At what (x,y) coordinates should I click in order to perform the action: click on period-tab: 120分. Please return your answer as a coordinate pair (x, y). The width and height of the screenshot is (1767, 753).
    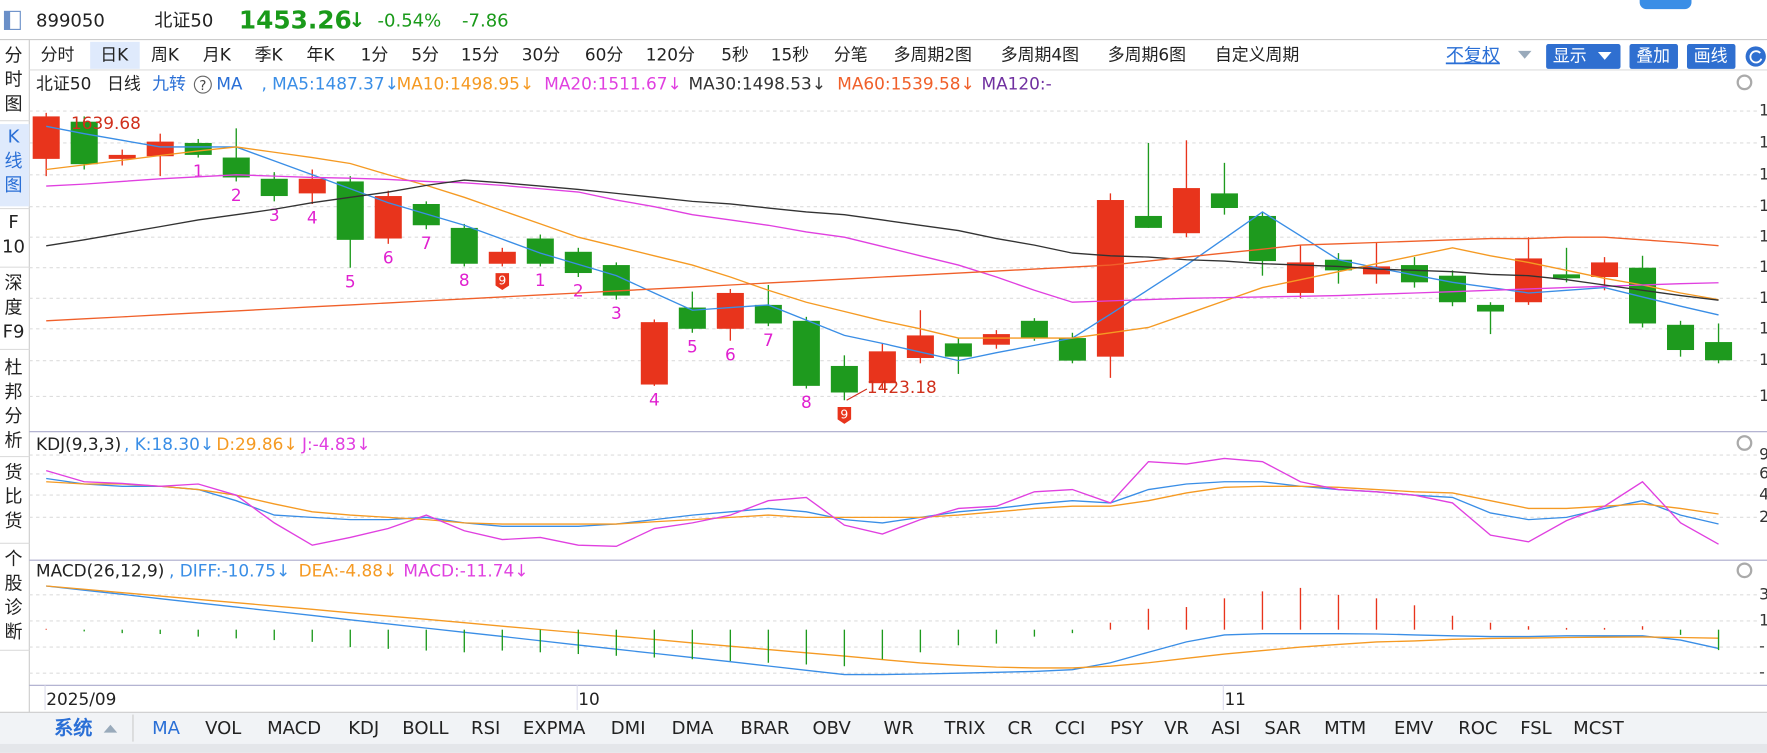
    Looking at the image, I should click on (670, 54).